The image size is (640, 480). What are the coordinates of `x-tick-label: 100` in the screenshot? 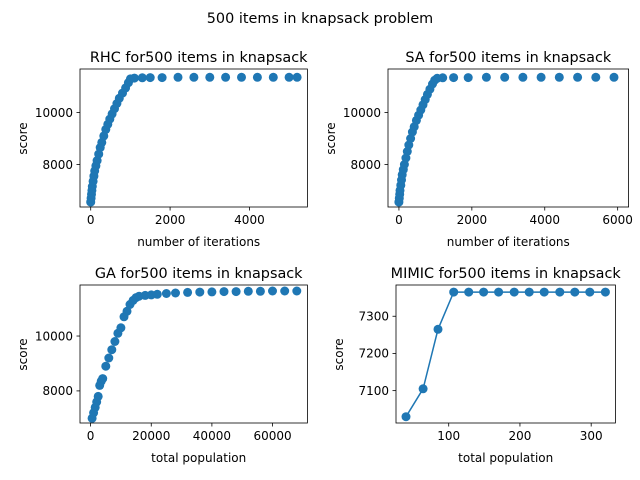 It's located at (448, 436).